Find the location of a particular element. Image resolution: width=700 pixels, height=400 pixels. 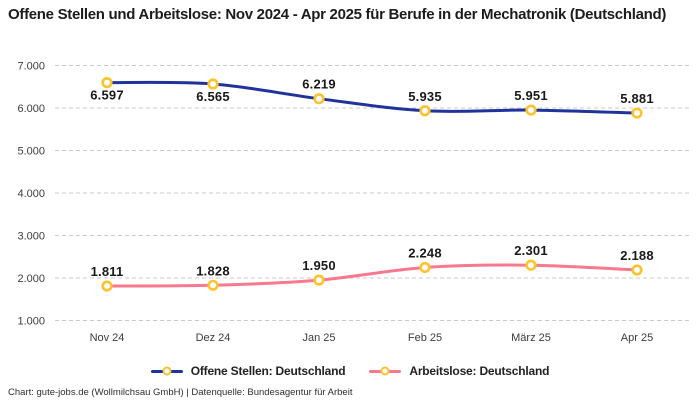

x-axis-tick-label: März 25 is located at coordinates (531, 338).